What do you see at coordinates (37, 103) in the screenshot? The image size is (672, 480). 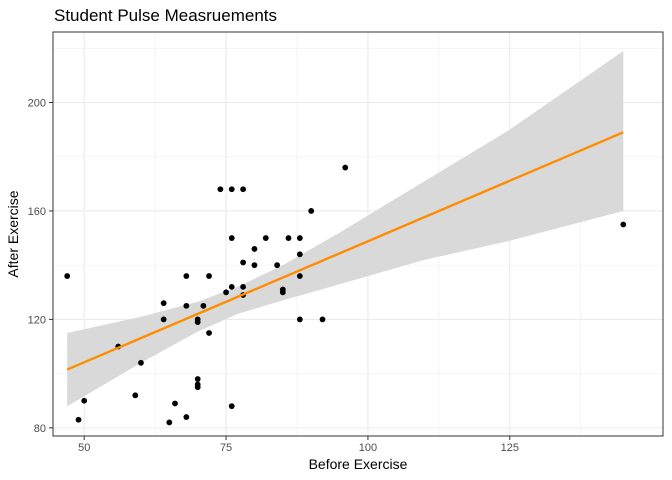 I see `y-tick-label: 200` at bounding box center [37, 103].